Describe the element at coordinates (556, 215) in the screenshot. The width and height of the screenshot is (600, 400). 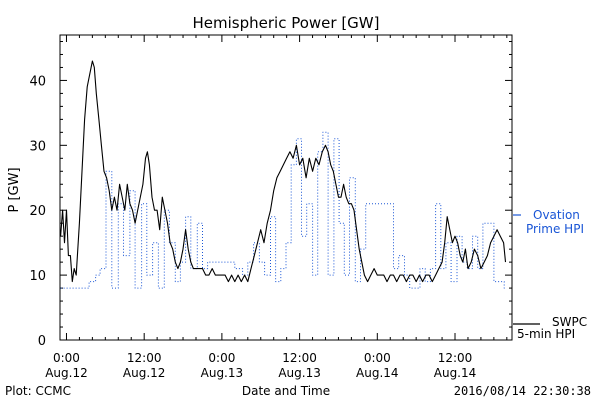
I see `legend-ovation-line1: Ovation` at that location.